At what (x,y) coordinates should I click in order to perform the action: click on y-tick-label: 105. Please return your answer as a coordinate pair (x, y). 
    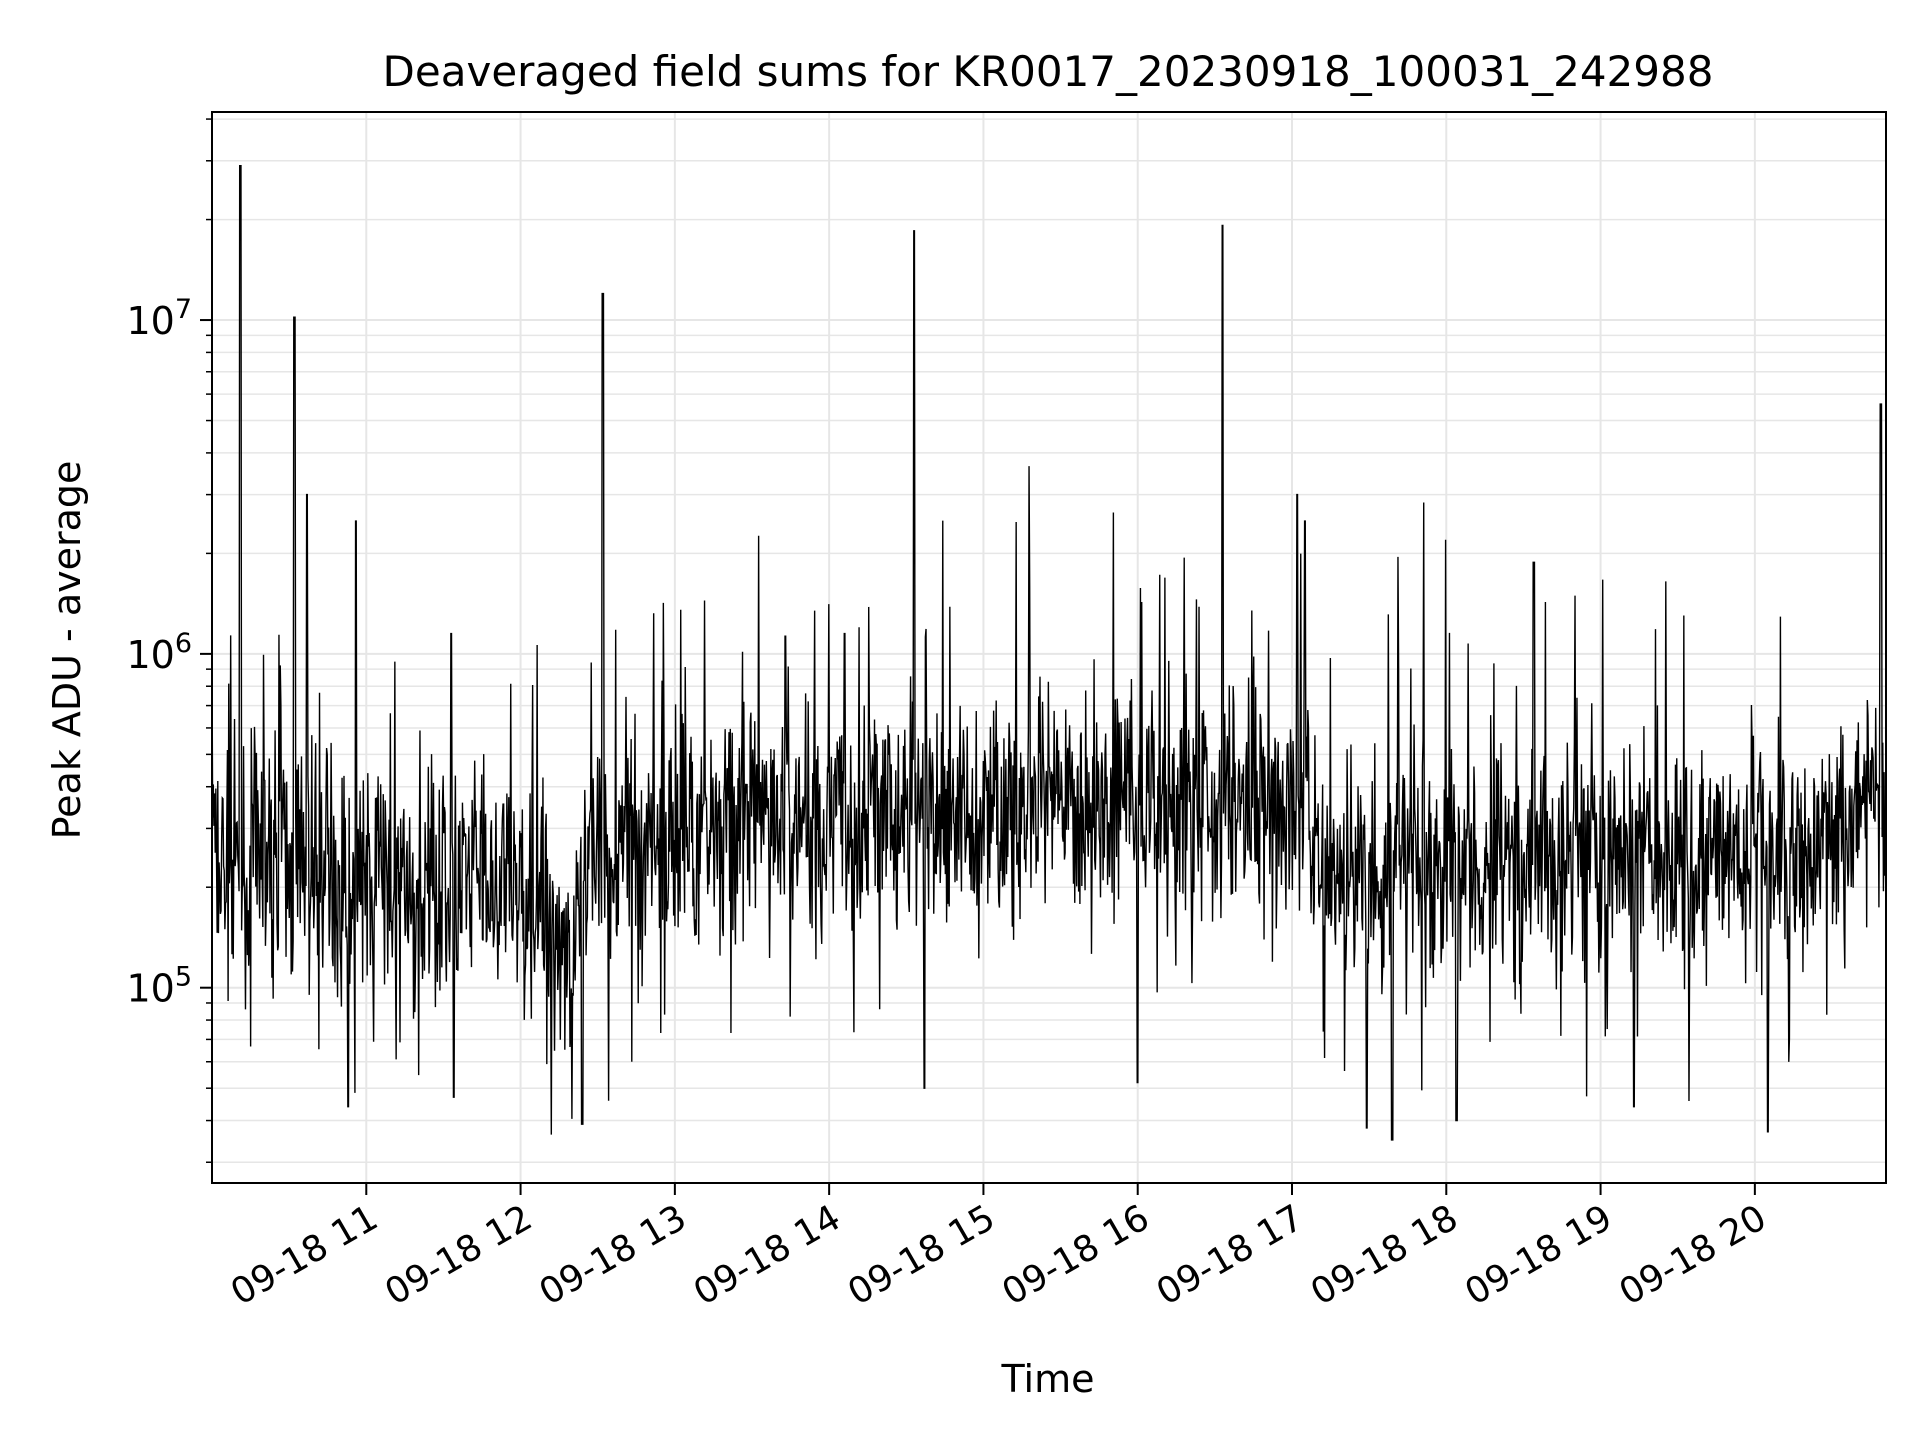
    Looking at the image, I should click on (159, 986).